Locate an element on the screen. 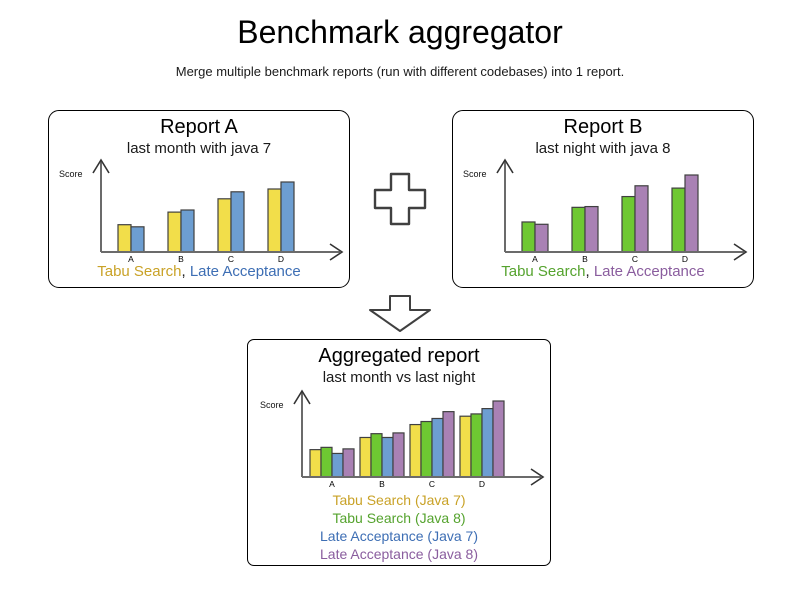  report-b-legend: Tabu Search, Late Acceptance is located at coordinates (603, 271).